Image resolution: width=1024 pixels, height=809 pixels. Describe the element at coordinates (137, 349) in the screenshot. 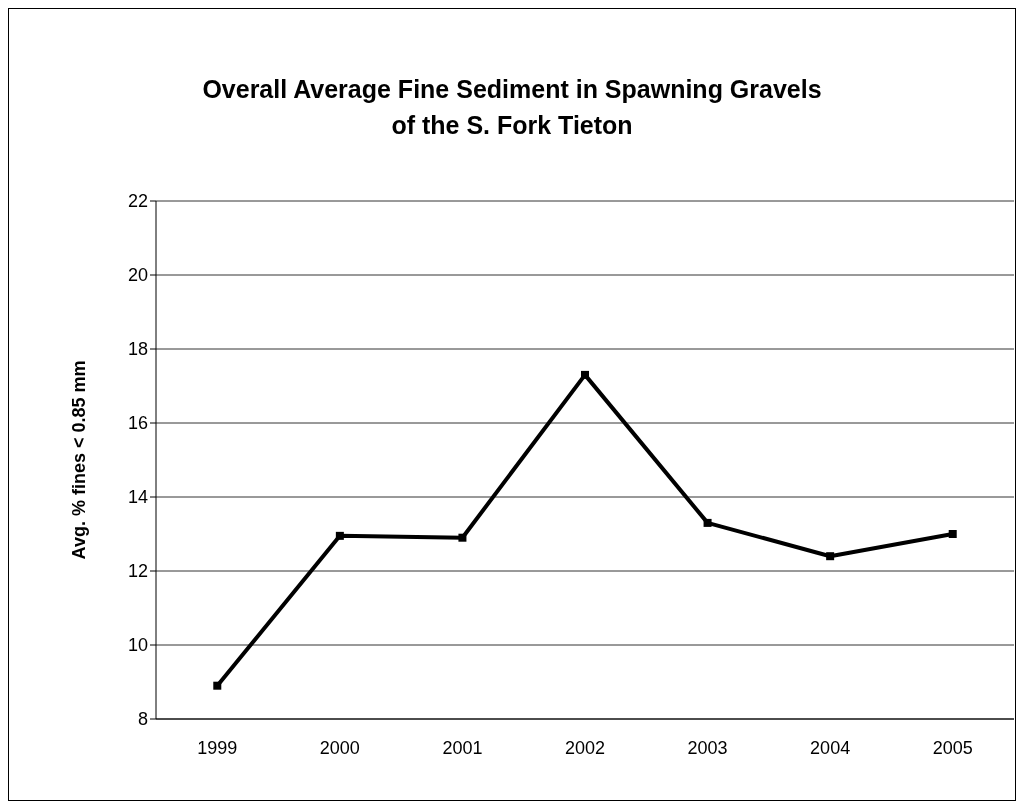

I see `y-tick-label: 18` at that location.